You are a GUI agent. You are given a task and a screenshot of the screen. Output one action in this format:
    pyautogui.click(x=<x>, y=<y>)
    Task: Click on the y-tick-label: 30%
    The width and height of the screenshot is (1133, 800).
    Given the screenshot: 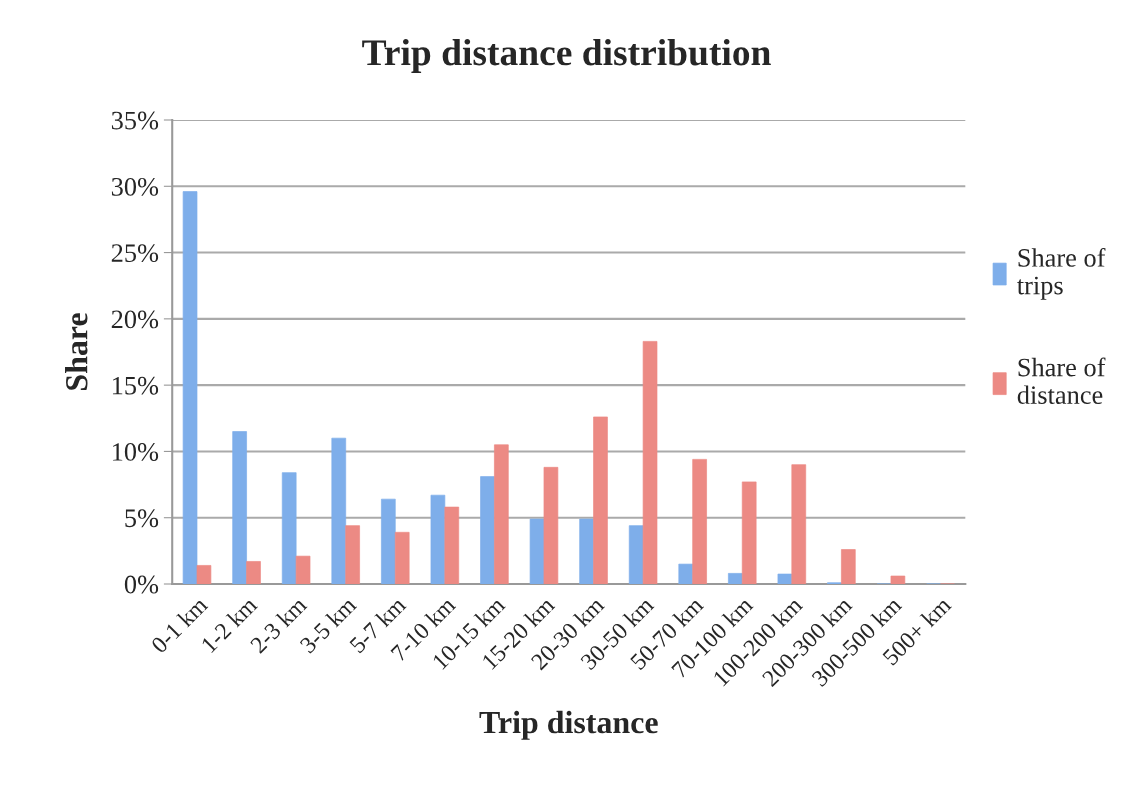 What is the action you would take?
    pyautogui.click(x=135, y=186)
    